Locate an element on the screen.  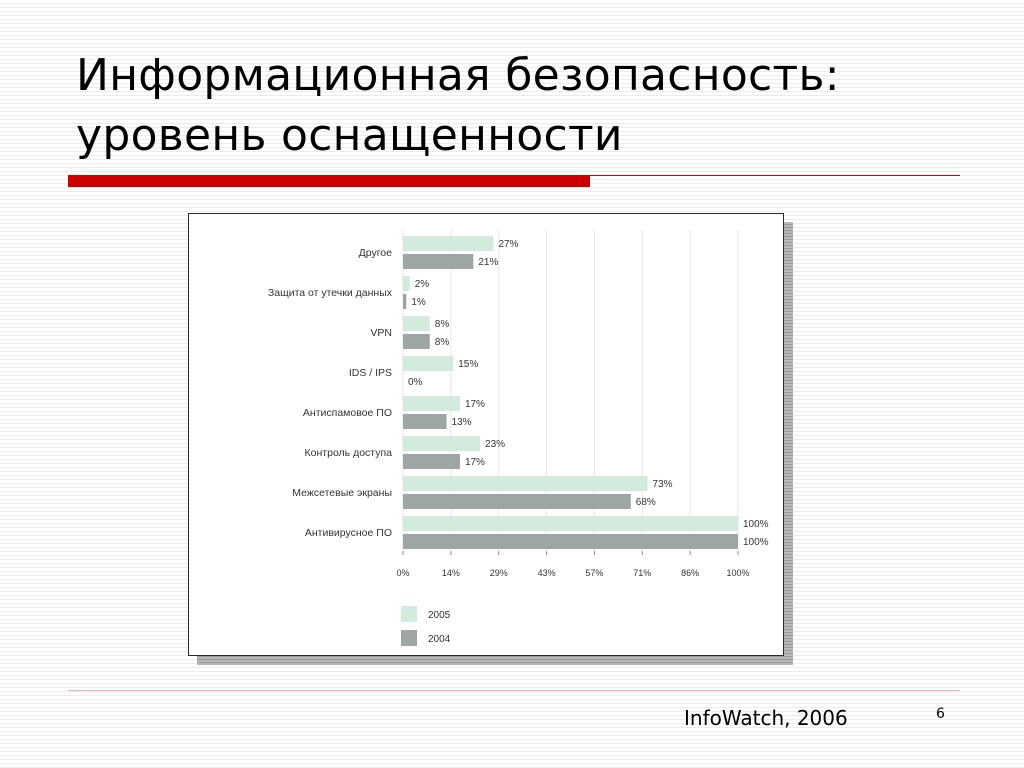
category-label: Защита от утечки данных is located at coordinates (330, 293).